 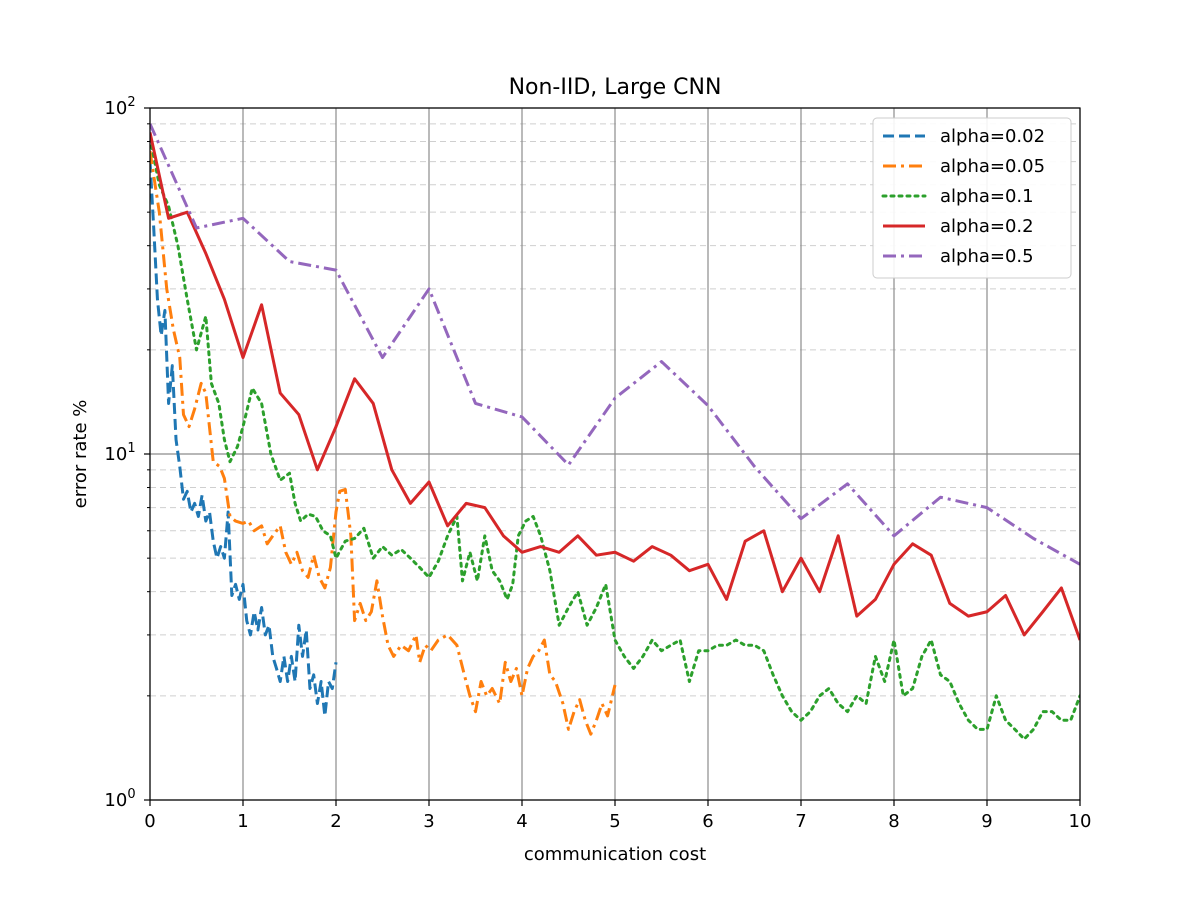 What do you see at coordinates (893, 821) in the screenshot?
I see `x-tick-label: 8` at bounding box center [893, 821].